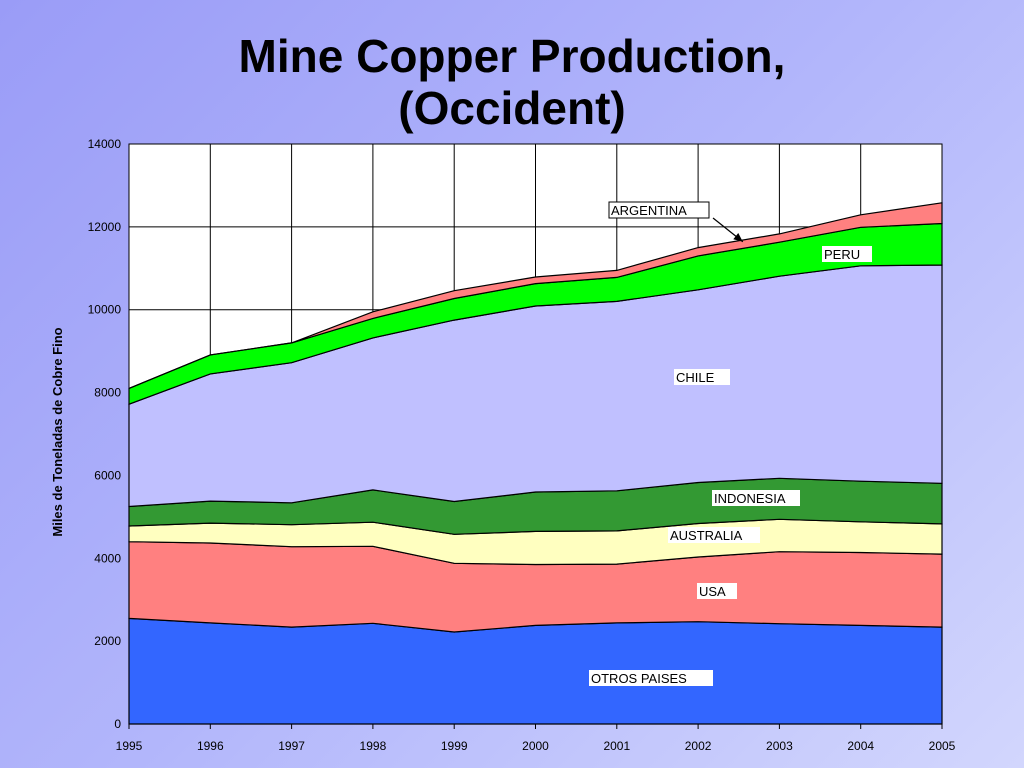 The width and height of the screenshot is (1024, 768). Describe the element at coordinates (750, 498) in the screenshot. I see `label-indonesia: INDONESIA` at that location.